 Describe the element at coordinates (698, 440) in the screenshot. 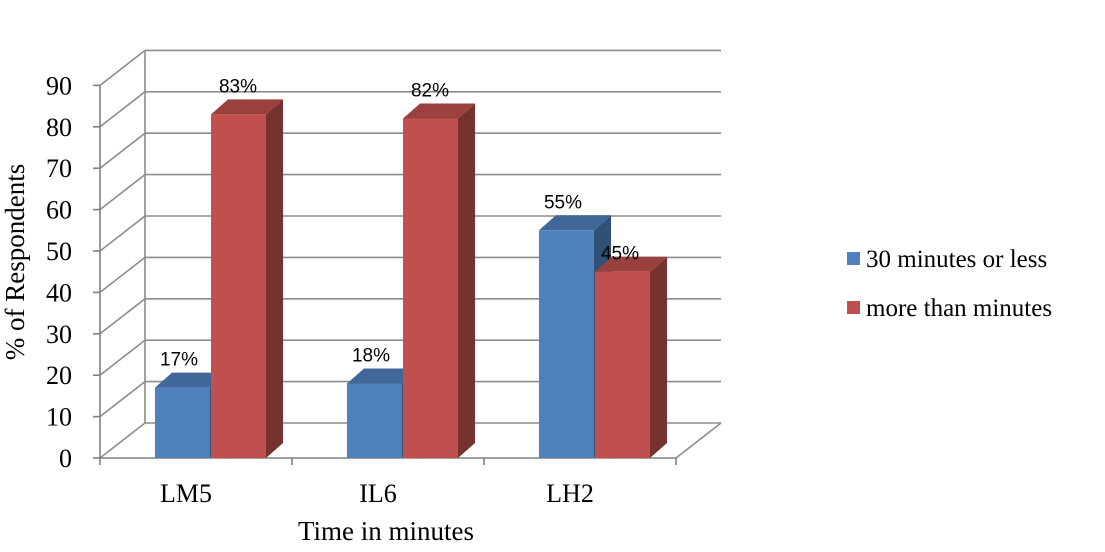

I see `floor-edge` at that location.